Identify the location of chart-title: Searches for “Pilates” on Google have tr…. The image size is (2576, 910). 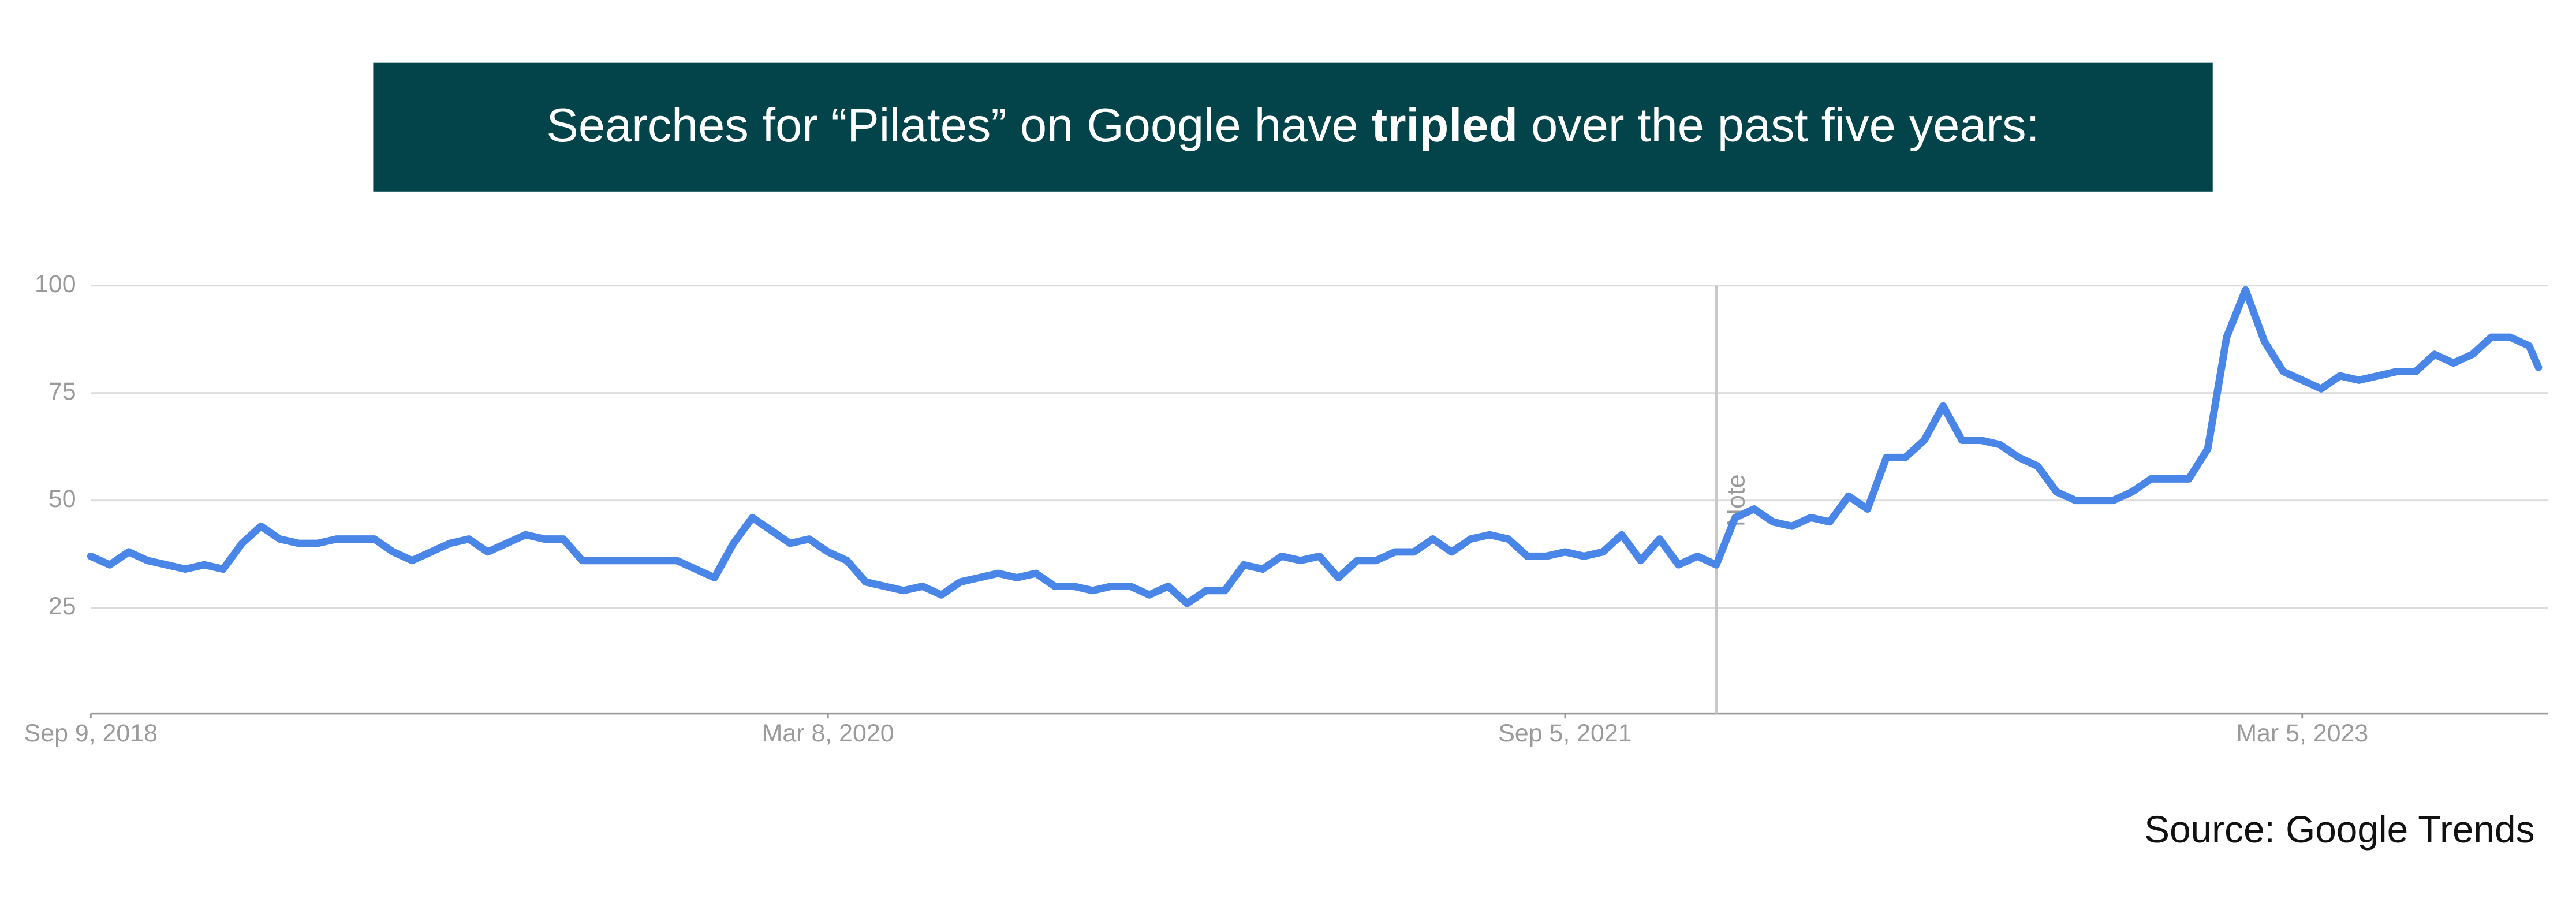
(1293, 125).